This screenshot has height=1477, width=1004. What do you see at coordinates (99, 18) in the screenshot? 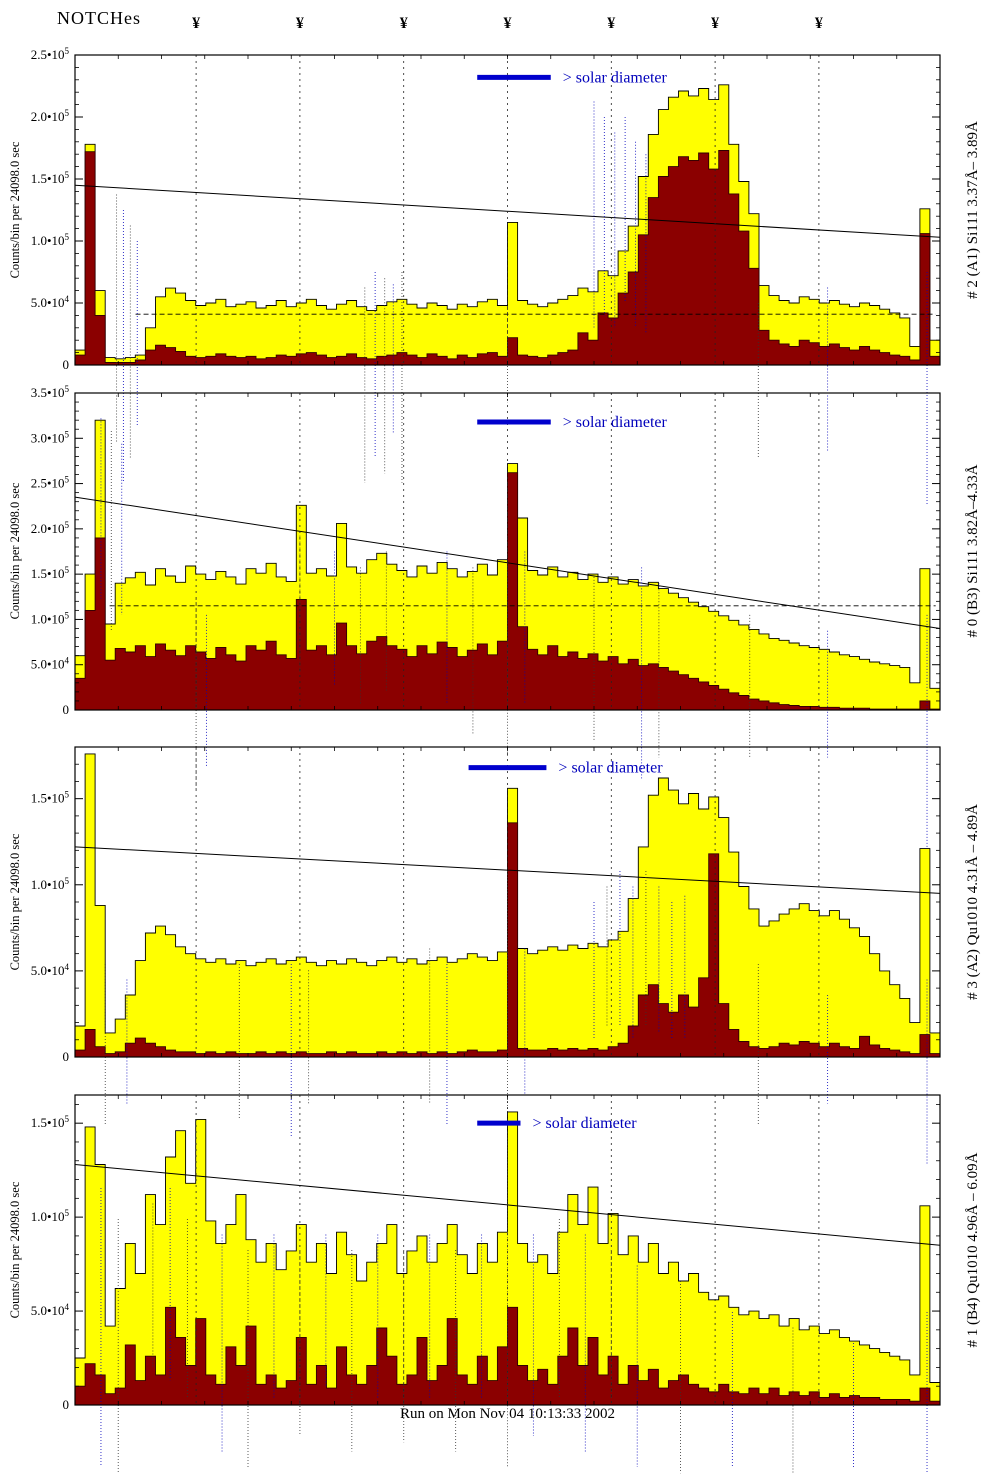
I see `notches-title: NOTCHes` at bounding box center [99, 18].